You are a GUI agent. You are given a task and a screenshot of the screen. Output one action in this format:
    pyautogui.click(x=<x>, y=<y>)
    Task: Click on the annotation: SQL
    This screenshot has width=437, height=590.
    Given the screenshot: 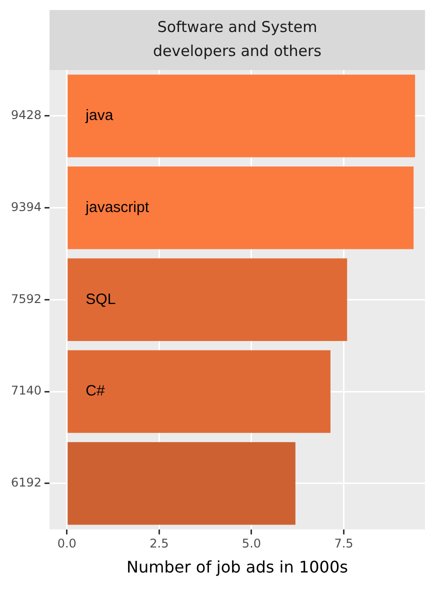 What is the action you would take?
    pyautogui.click(x=101, y=299)
    